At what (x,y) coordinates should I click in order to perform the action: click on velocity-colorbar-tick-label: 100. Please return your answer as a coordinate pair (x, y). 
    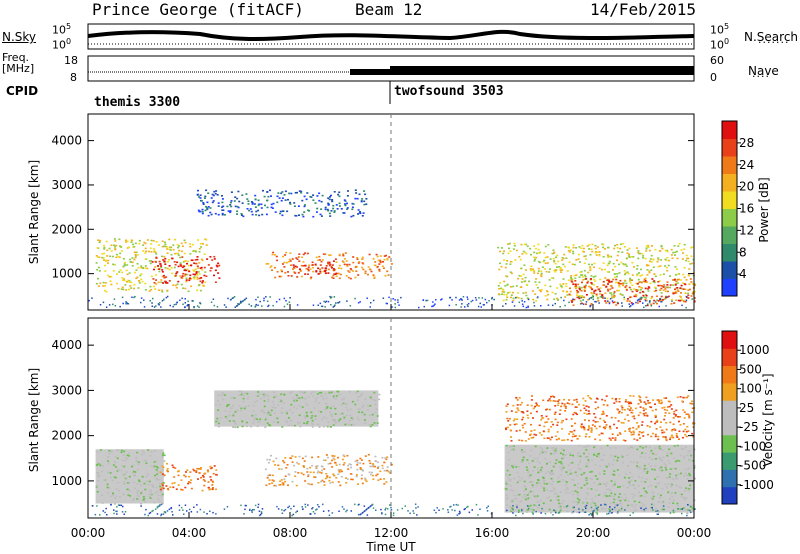
    Looking at the image, I should click on (750, 389).